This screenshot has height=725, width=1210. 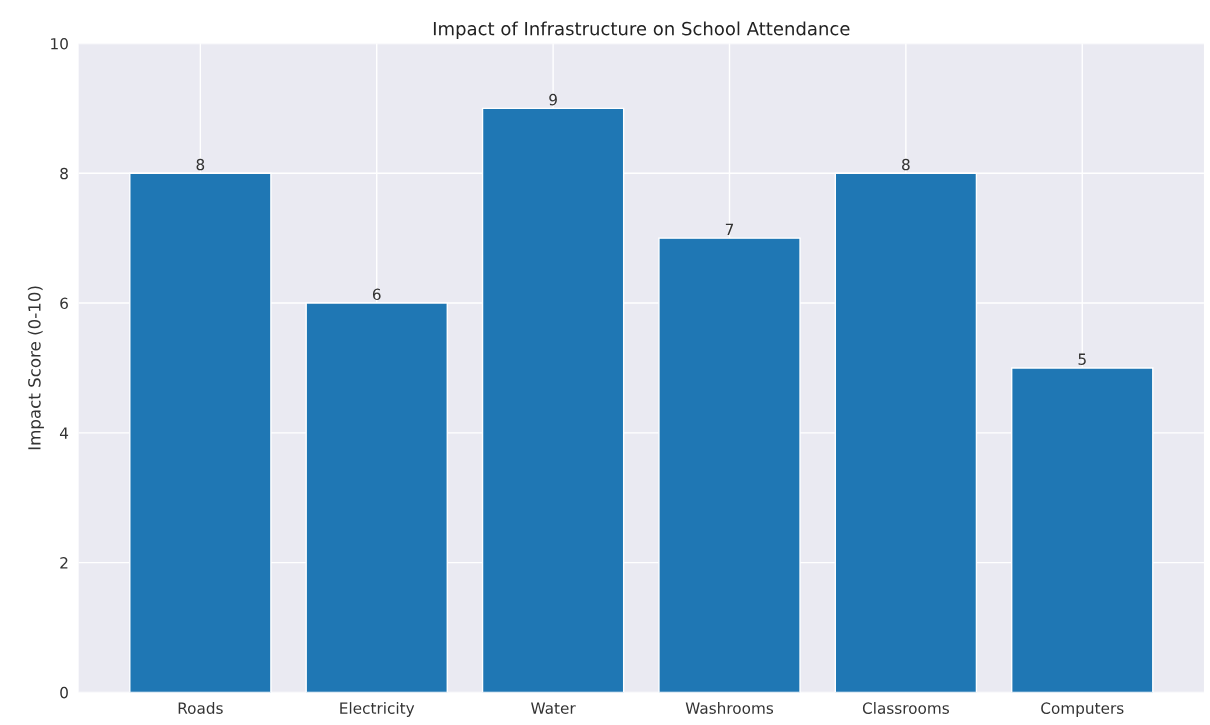 I want to click on x-tick-label: Roads, so click(x=200, y=708).